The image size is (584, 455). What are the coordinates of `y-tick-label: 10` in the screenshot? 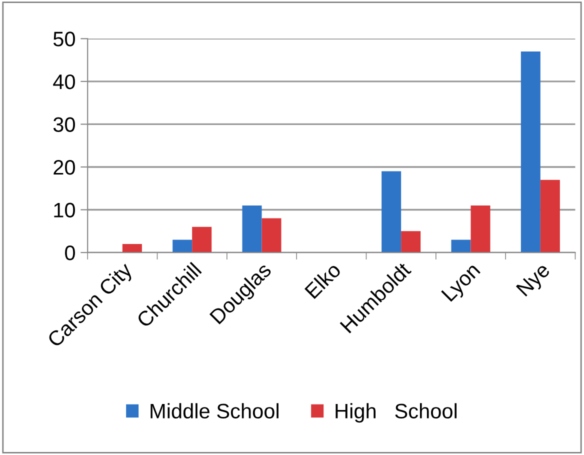 It's located at (64, 210).